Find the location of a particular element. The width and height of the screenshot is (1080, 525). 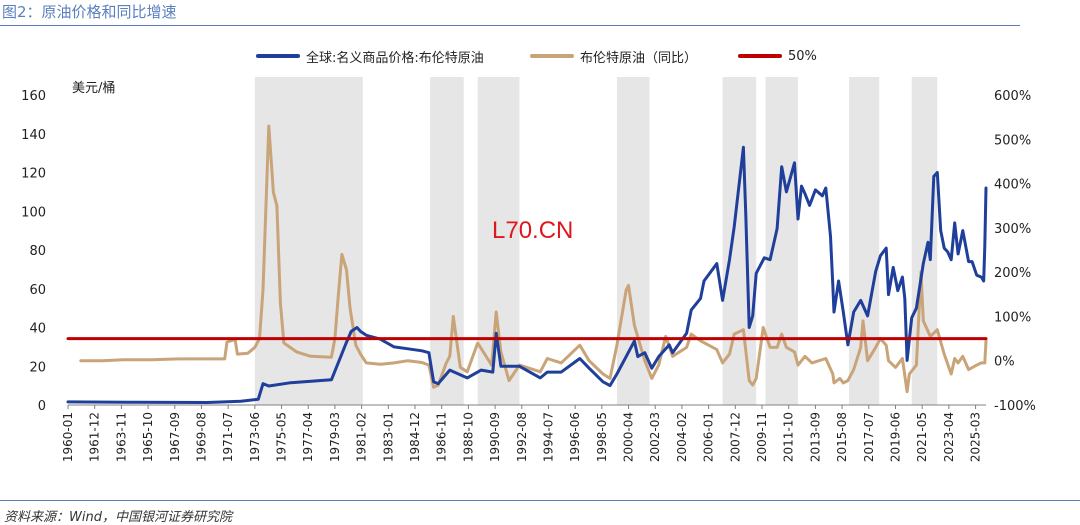

x-tick-2007-12: 2007-12 is located at coordinates (735, 437).